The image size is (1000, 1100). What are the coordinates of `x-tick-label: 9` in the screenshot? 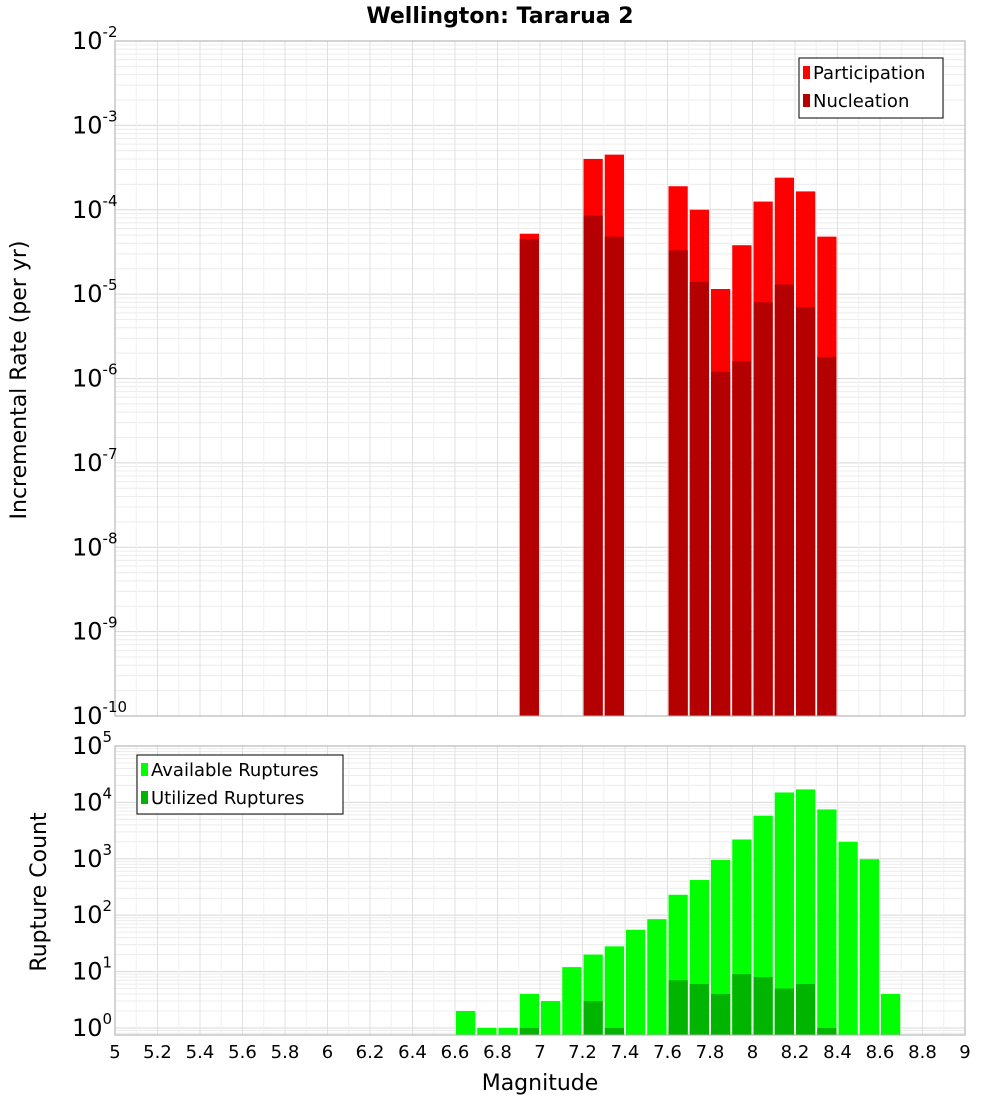 It's located at (964, 1052).